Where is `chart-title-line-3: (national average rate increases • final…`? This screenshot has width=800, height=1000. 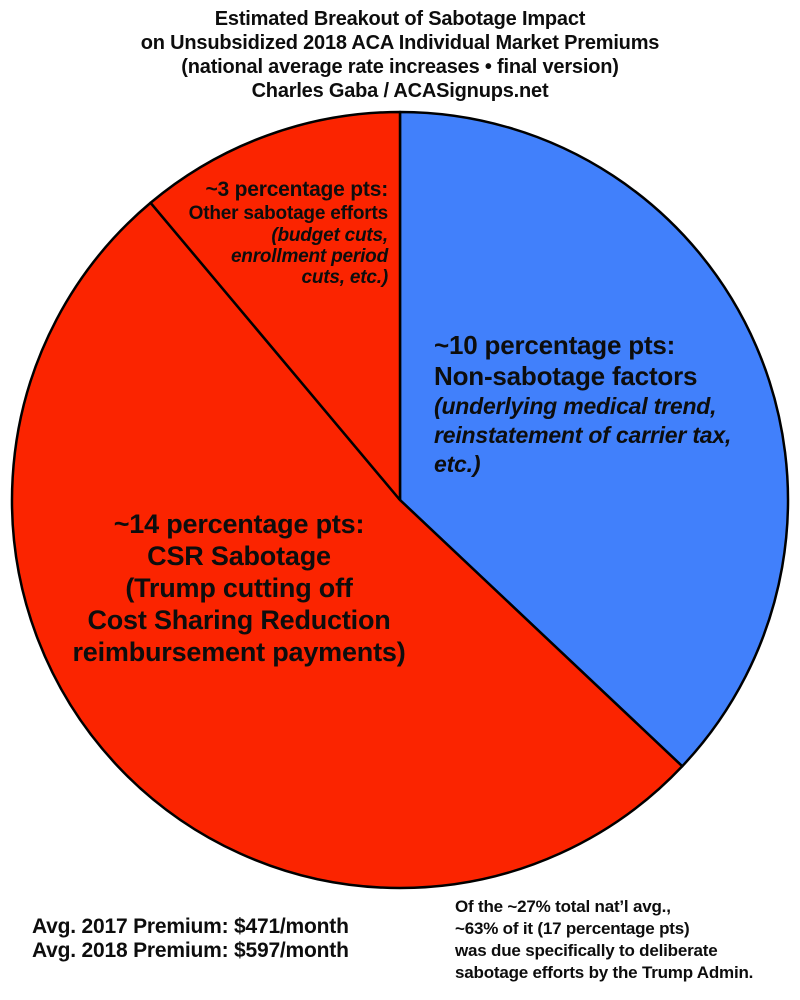 chart-title-line-3: (national average rate increases • final… is located at coordinates (400, 67).